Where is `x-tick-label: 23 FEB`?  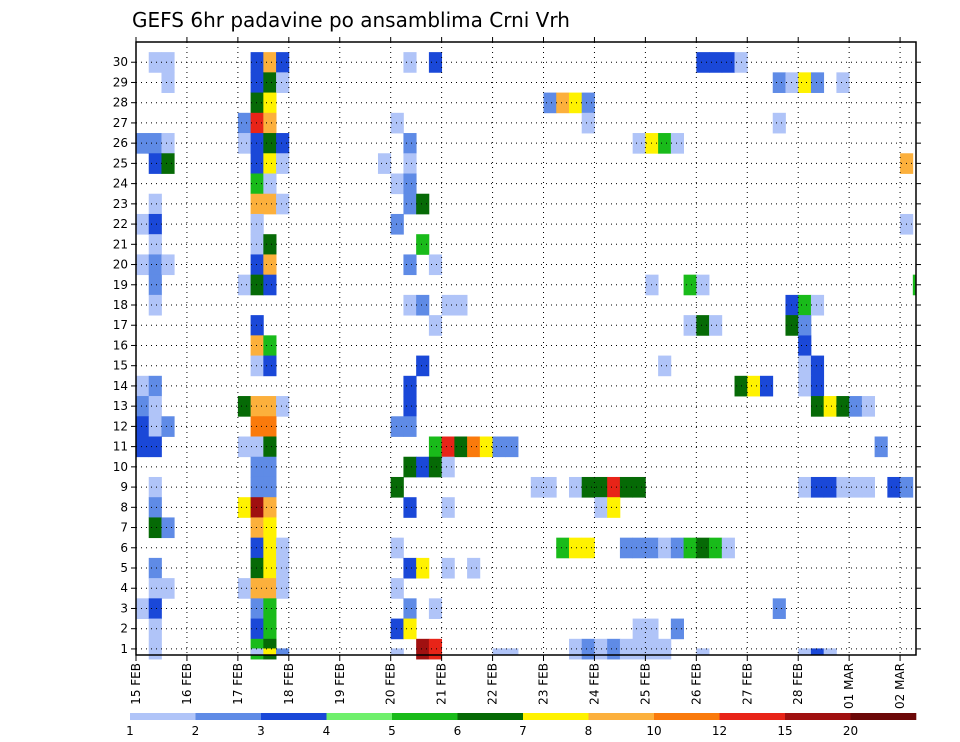 x-tick-label: 23 FEB is located at coordinates (544, 684).